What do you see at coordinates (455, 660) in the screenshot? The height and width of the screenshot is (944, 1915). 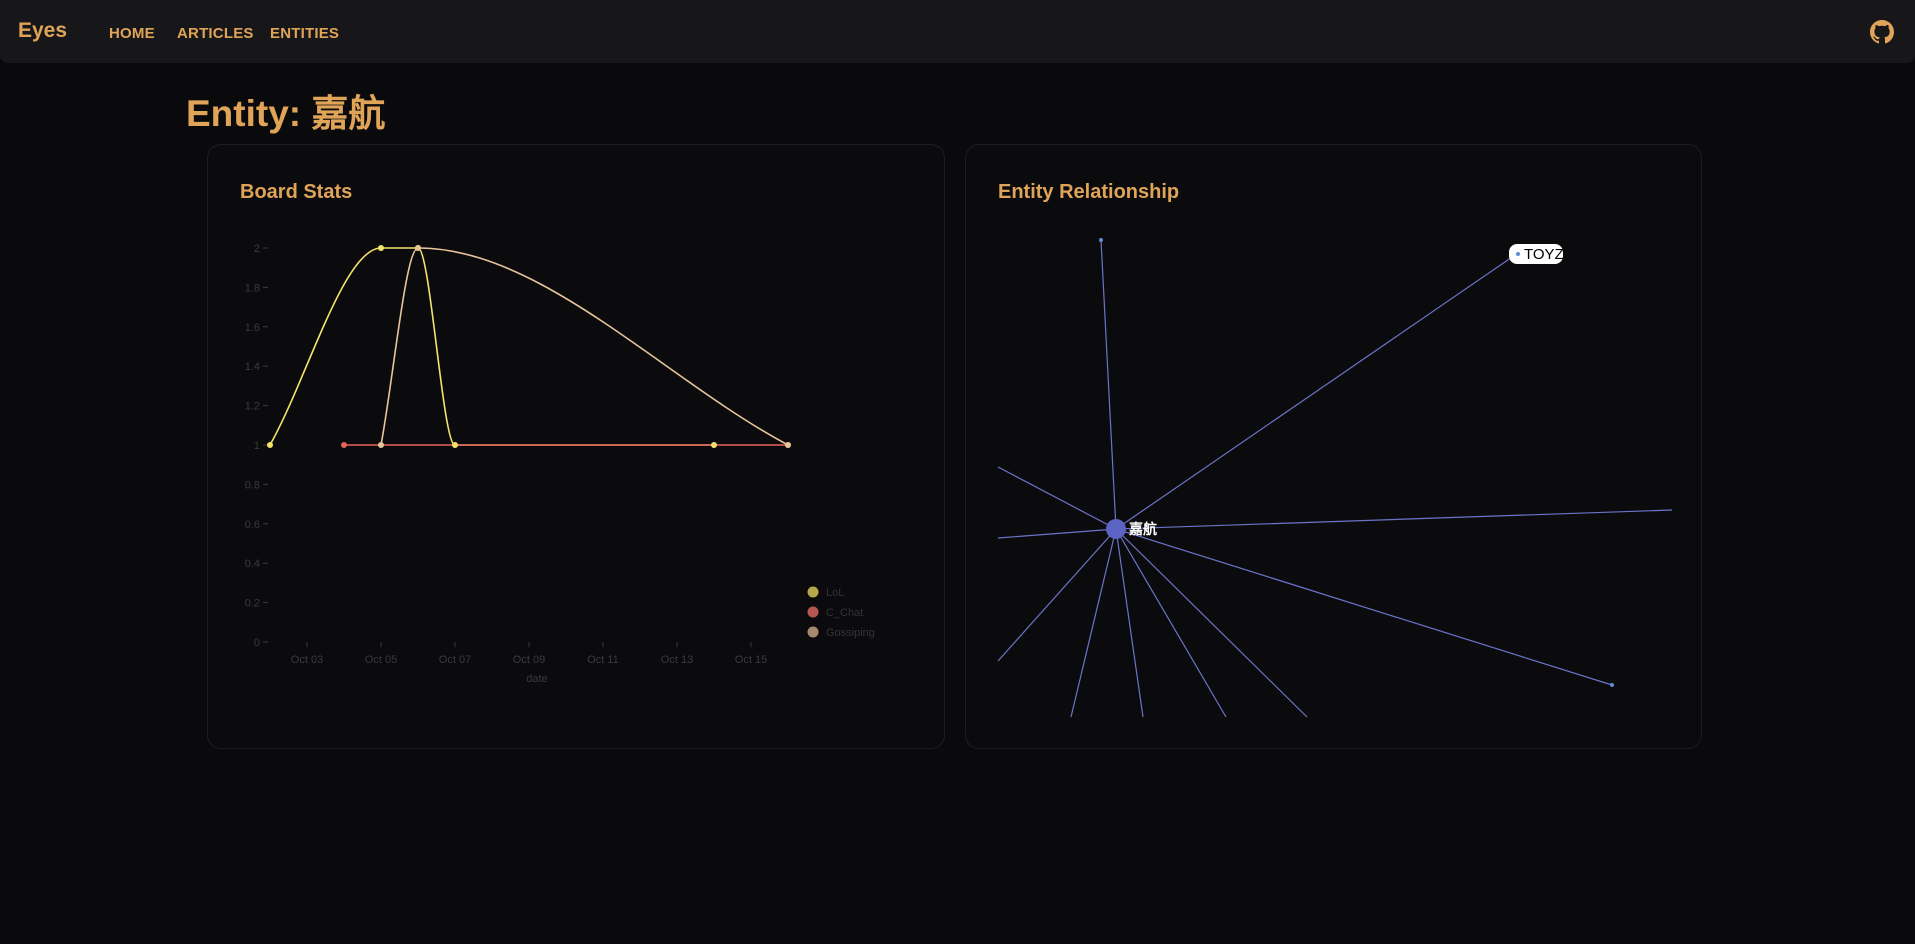 I see `x-tick-label: Oct 07` at bounding box center [455, 660].